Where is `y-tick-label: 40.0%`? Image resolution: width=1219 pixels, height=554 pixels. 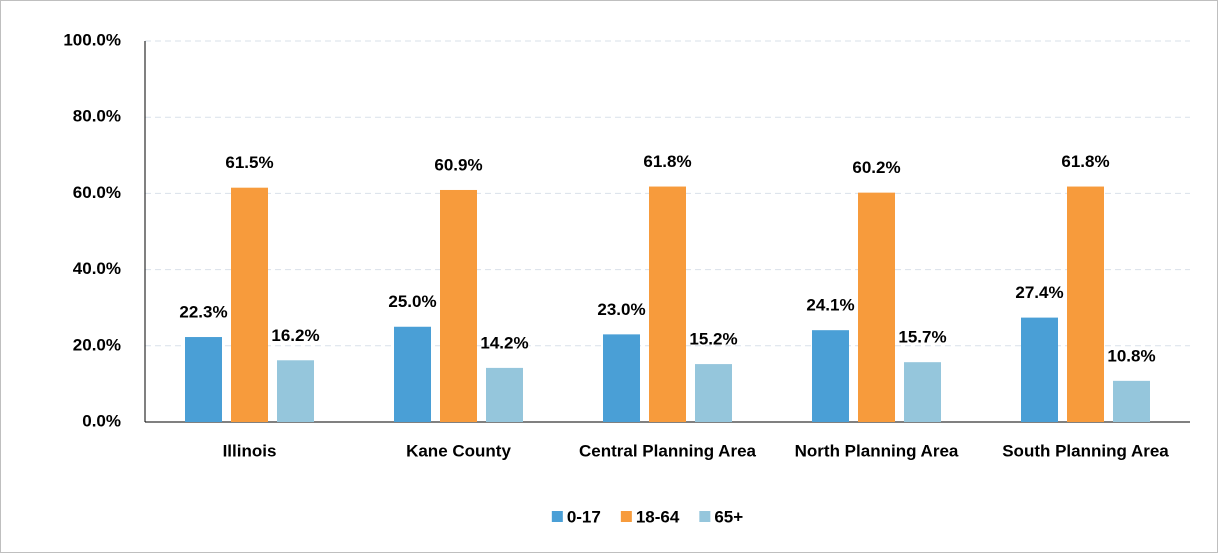 y-tick-label: 40.0% is located at coordinates (97, 268).